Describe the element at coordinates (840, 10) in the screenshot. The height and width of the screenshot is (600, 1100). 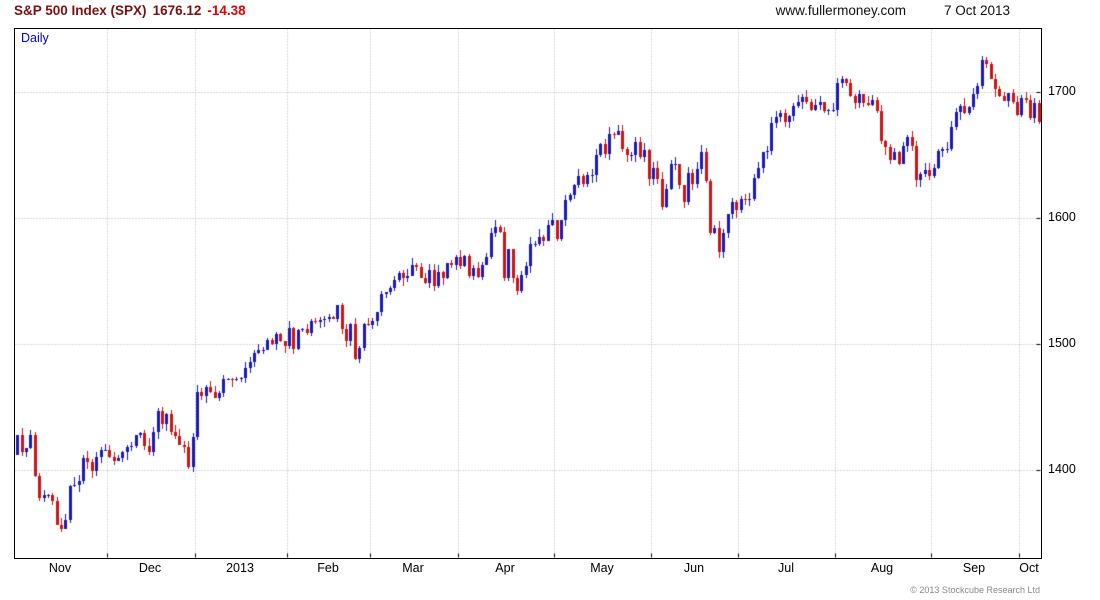
I see `website-url: www.fullermoney.com` at that location.